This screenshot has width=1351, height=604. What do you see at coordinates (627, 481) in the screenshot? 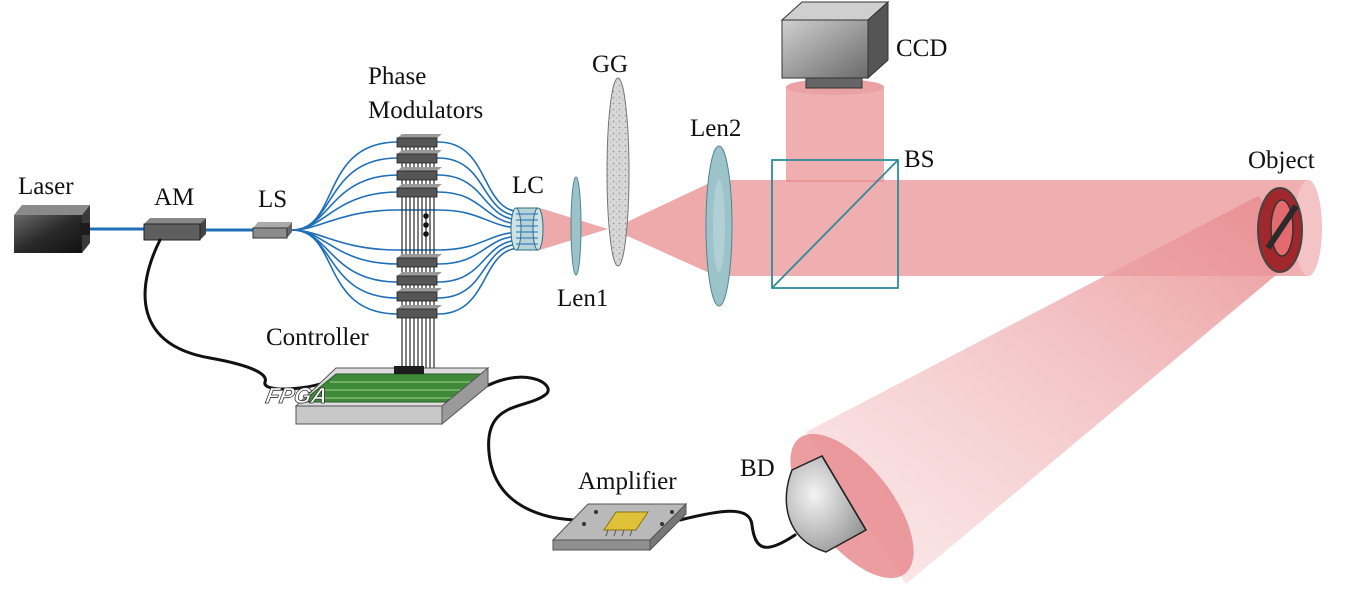
I see `amplifier-label: Amplifier` at bounding box center [627, 481].